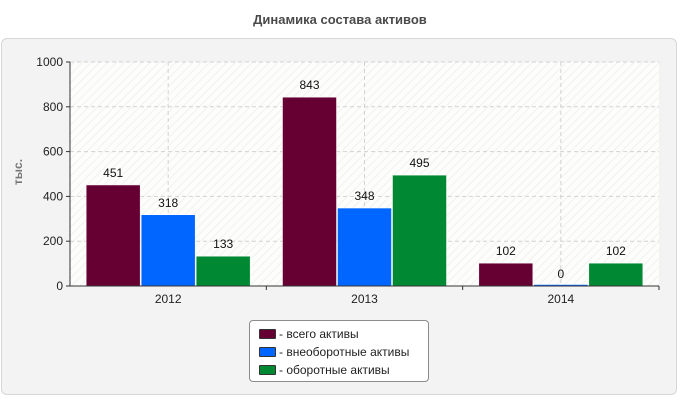 The image size is (680, 400). What do you see at coordinates (168, 299) in the screenshot?
I see `x-tick-label: 2012` at bounding box center [168, 299].